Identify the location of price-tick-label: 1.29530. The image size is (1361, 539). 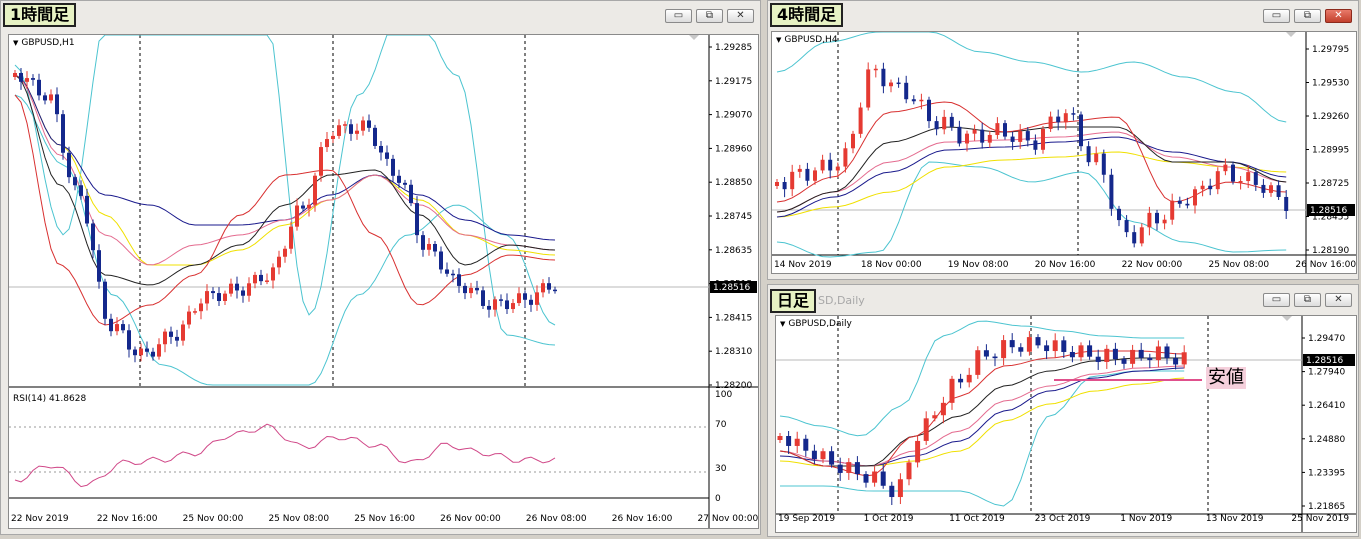
(1330, 84).